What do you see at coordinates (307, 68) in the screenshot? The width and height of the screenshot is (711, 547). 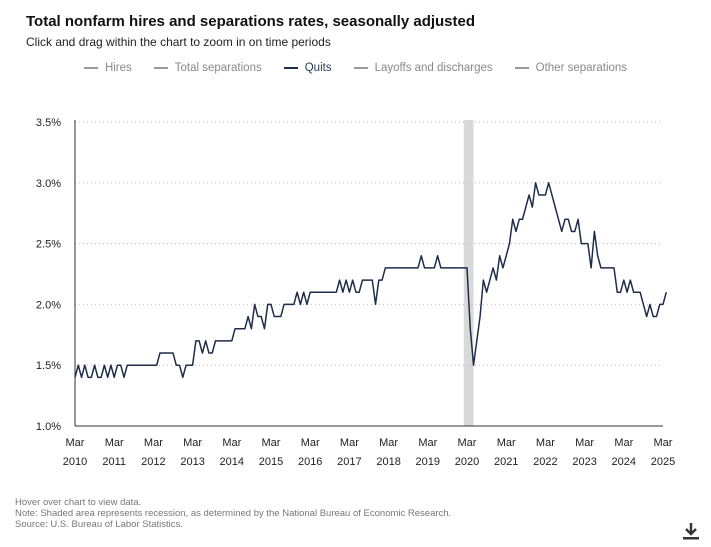 I see `legend-item-quits: Quits` at bounding box center [307, 68].